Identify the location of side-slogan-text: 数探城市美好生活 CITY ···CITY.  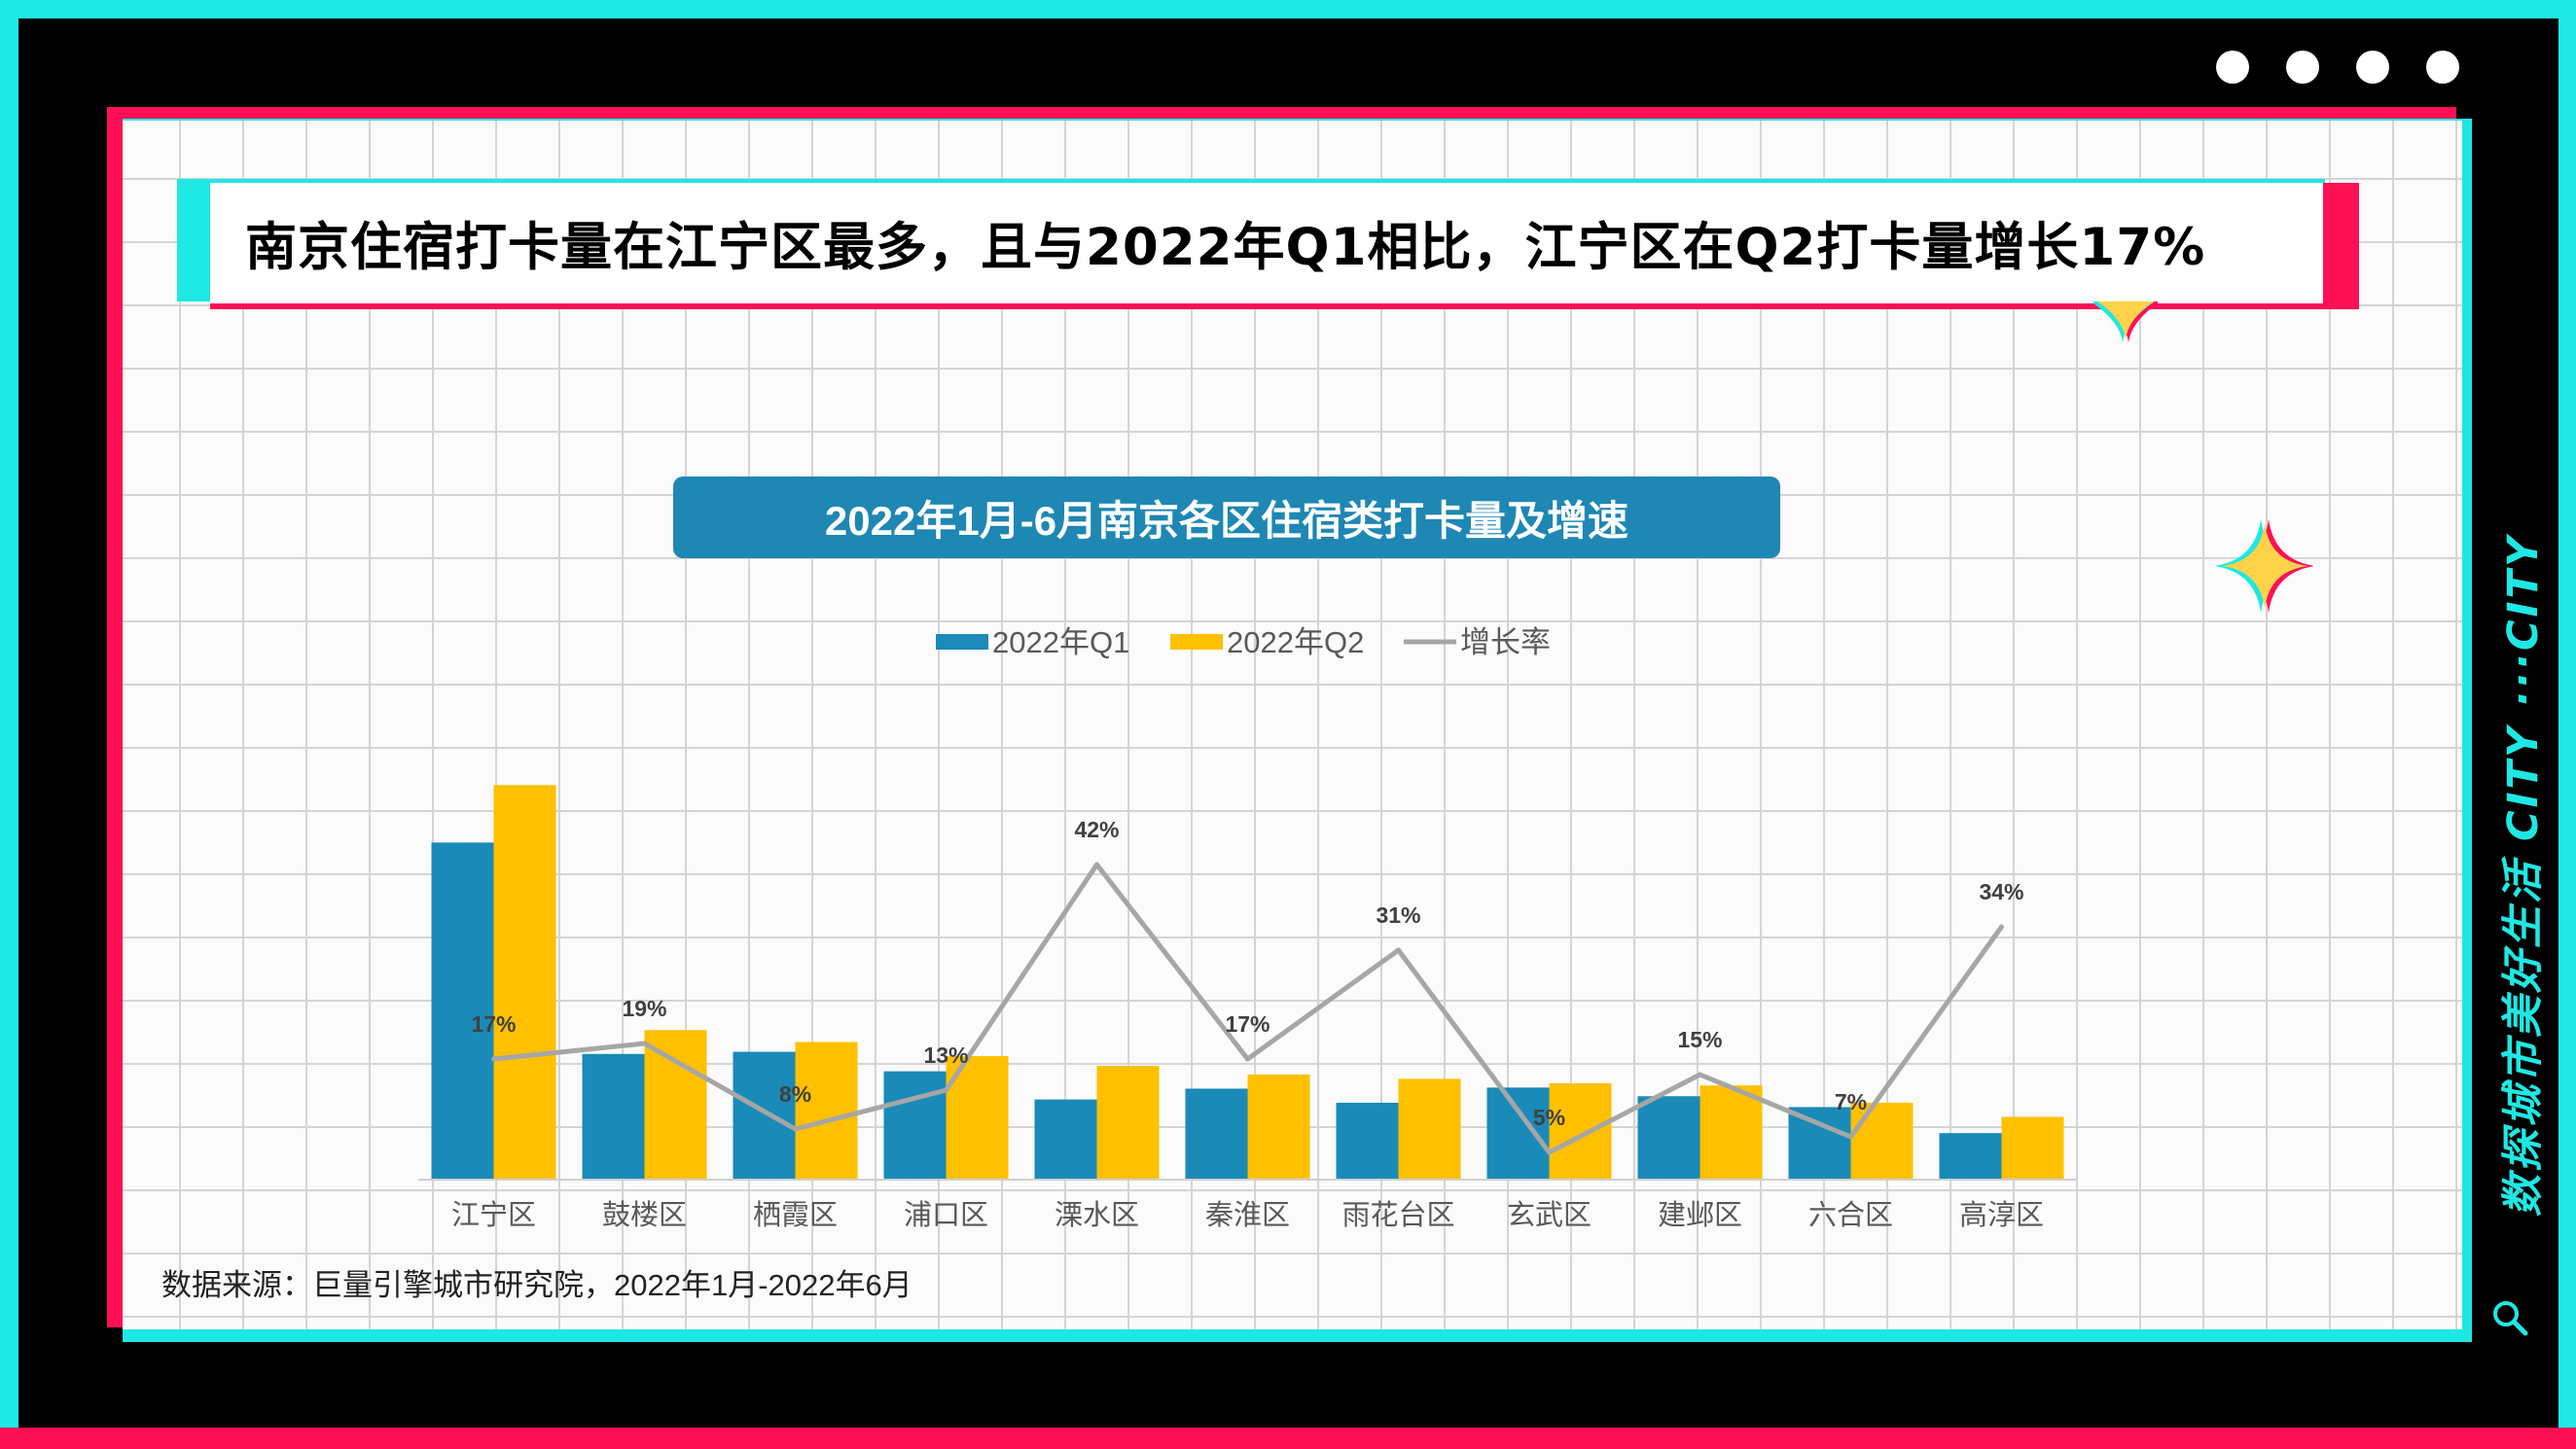
(2523, 875).